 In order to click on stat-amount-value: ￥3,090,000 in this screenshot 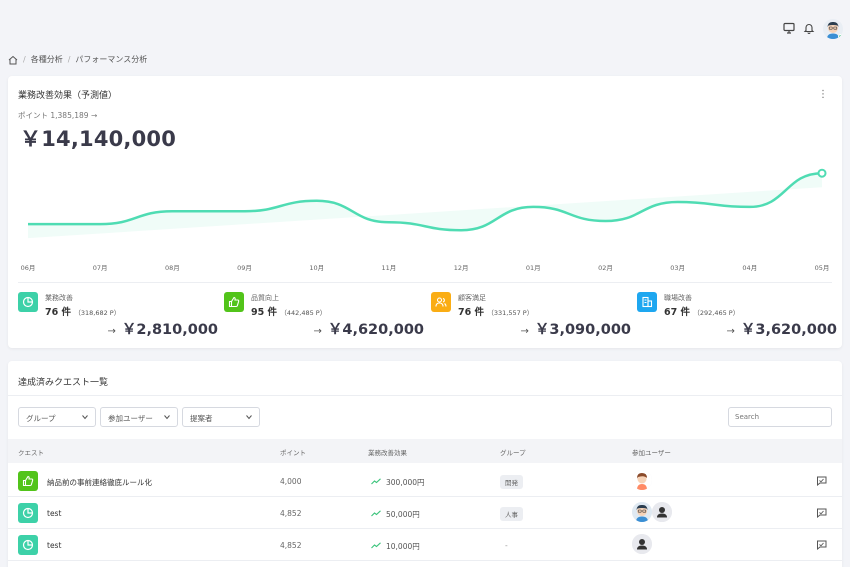, I will do `click(582, 330)`.